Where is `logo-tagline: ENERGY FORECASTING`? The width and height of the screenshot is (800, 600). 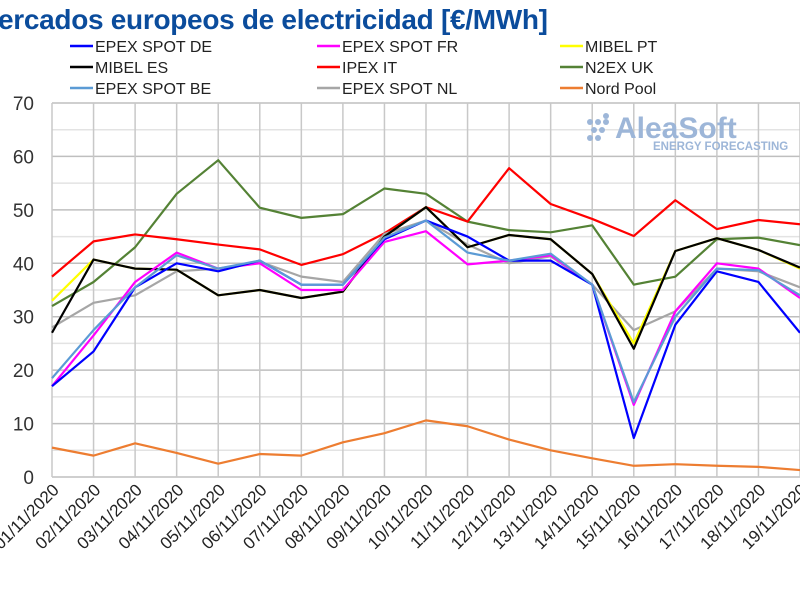 logo-tagline: ENERGY FORECASTING is located at coordinates (720, 147).